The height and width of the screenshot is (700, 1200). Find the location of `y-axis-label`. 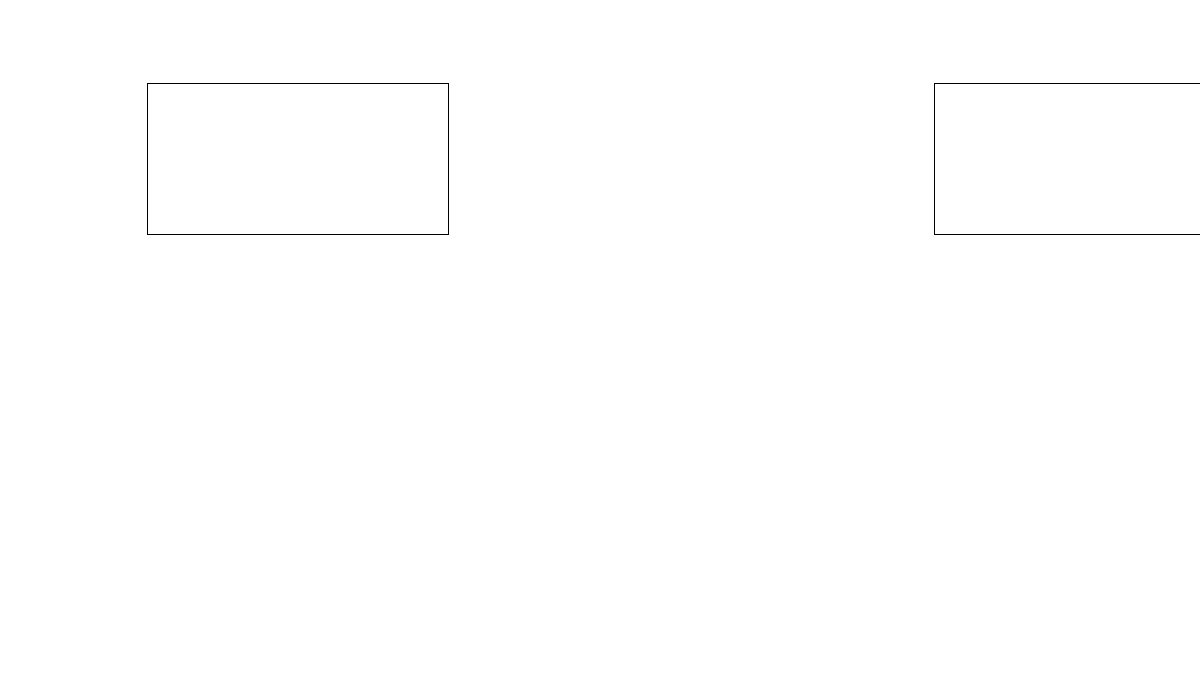

y-axis-label is located at coordinates (52, 353).